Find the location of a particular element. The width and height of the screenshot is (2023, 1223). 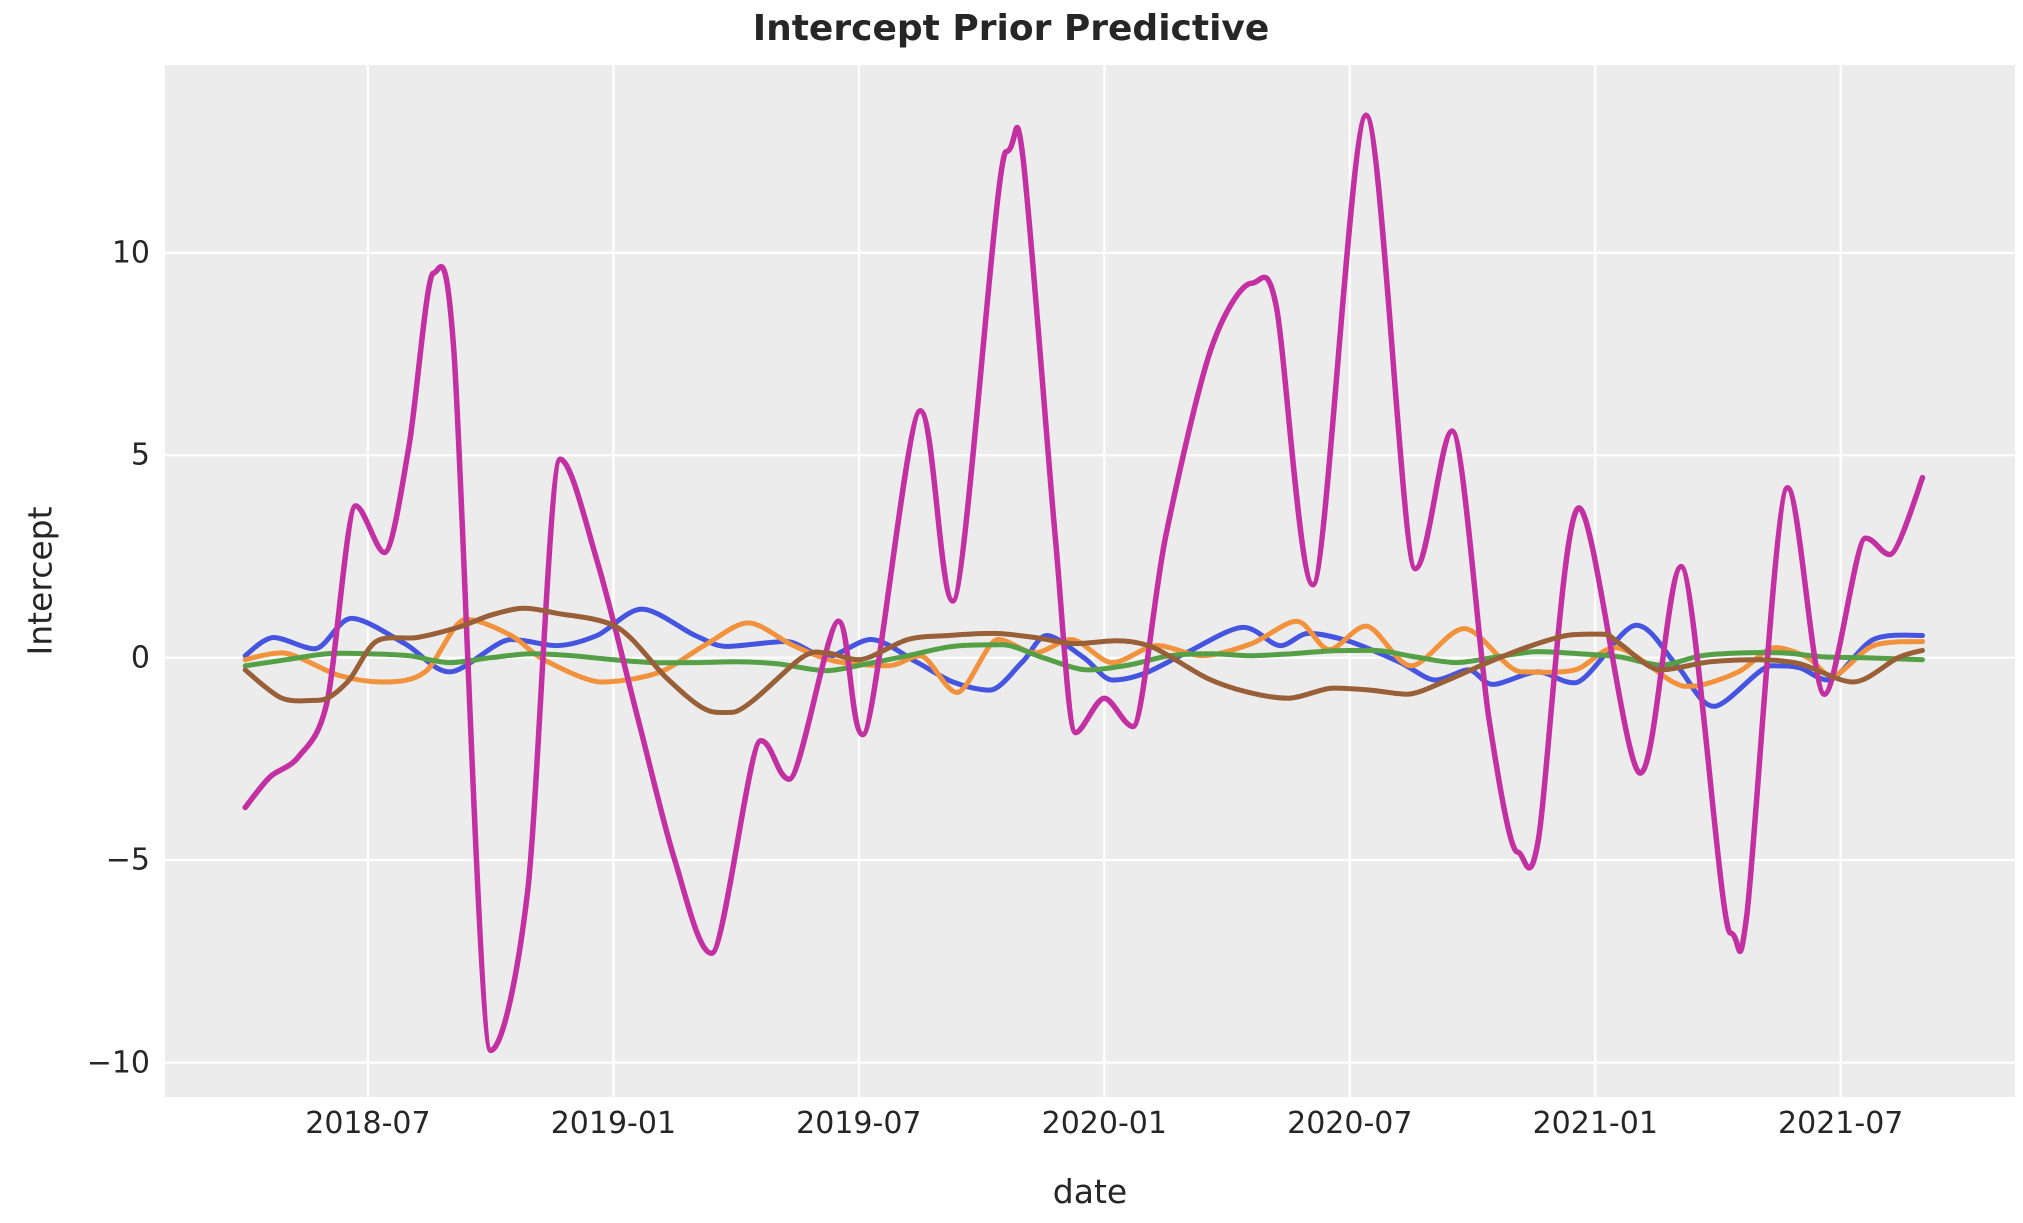

y-tick-label: −10 is located at coordinates (118, 1063).